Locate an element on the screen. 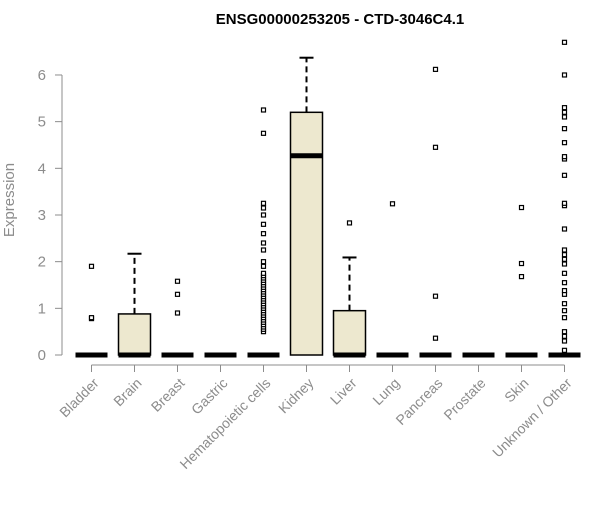 The image size is (600, 505). x-tick-label: Unknown / Other is located at coordinates (532, 418).